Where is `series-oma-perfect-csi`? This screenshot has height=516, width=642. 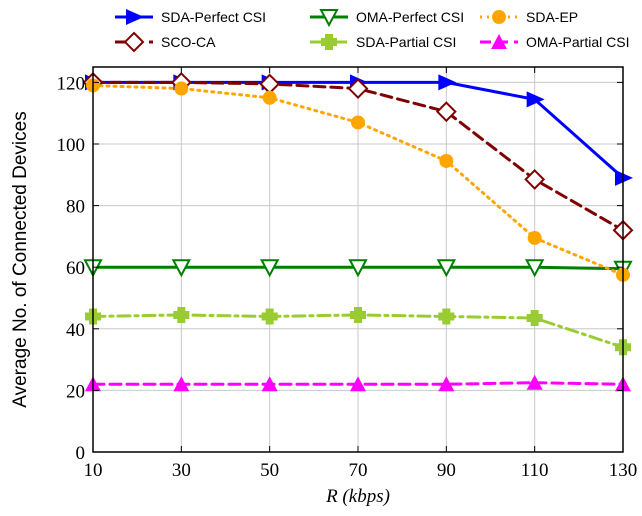
series-oma-perfect-csi is located at coordinates (358, 269).